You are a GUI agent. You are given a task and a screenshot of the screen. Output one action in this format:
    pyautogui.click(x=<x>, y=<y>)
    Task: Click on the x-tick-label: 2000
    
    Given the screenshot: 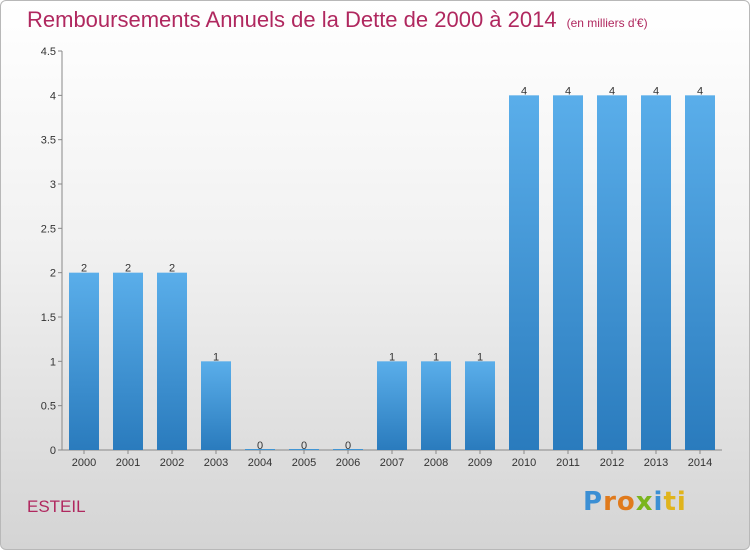 What is the action you would take?
    pyautogui.click(x=84, y=463)
    